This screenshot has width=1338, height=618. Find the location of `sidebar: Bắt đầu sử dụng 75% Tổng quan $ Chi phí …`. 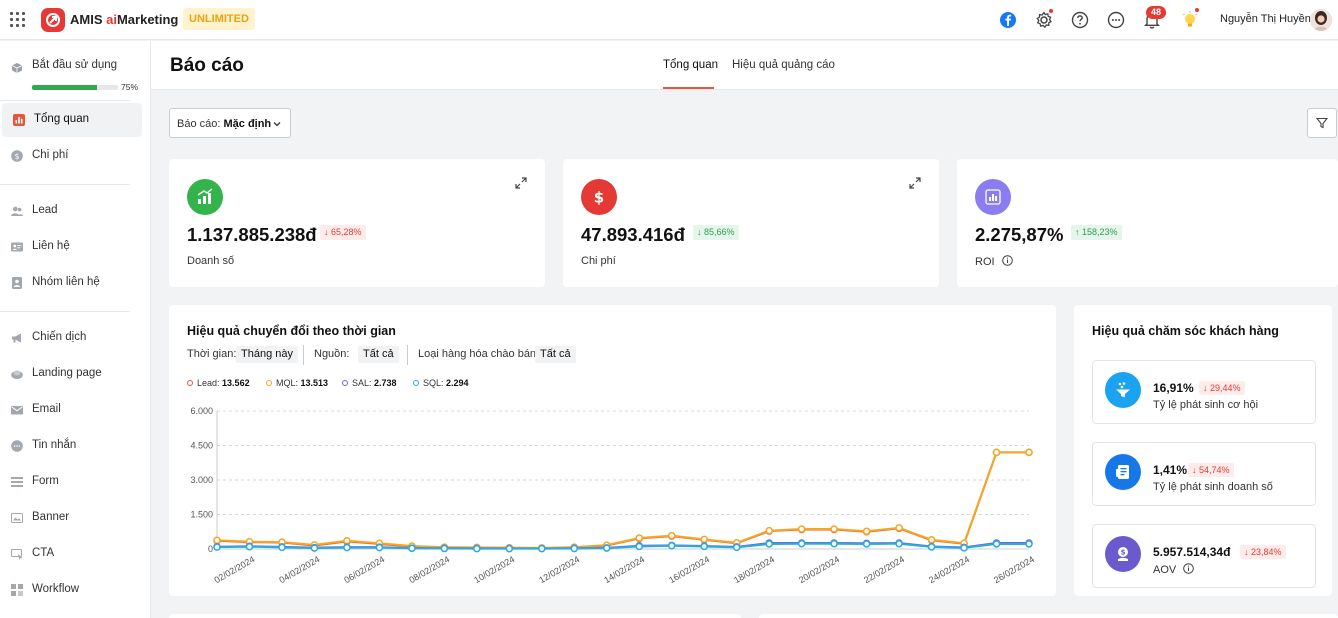

sidebar: Bắt đầu sử dụng 75% Tổng quan $ Chi phí … is located at coordinates (75, 329).